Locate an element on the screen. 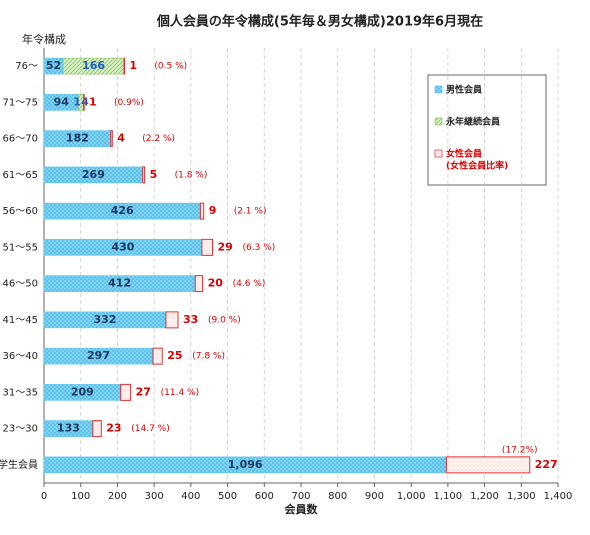 The height and width of the screenshot is (535, 590). value-label: 27 is located at coordinates (143, 391).